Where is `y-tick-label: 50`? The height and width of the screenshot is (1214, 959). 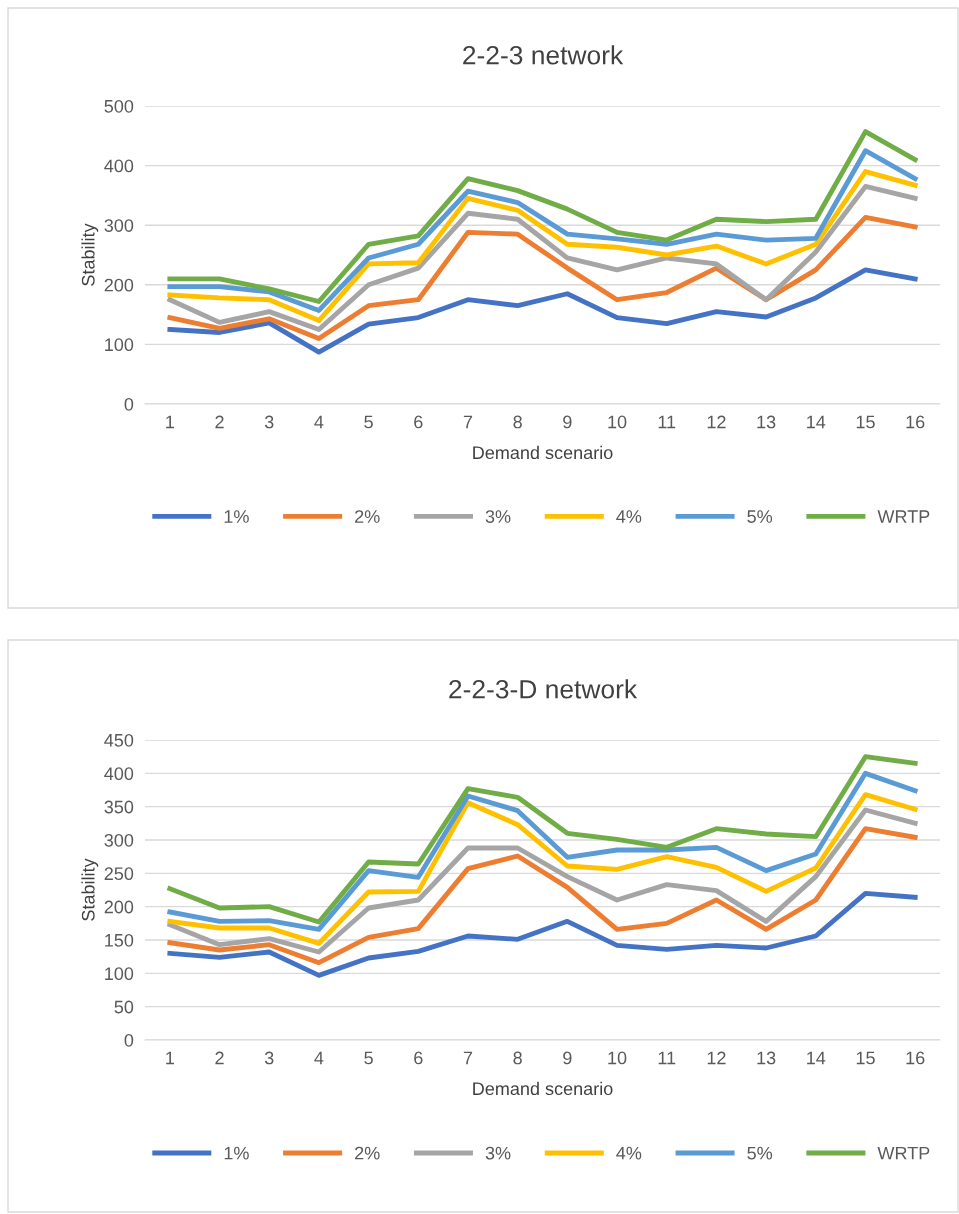 y-tick-label: 50 is located at coordinates (124, 1007).